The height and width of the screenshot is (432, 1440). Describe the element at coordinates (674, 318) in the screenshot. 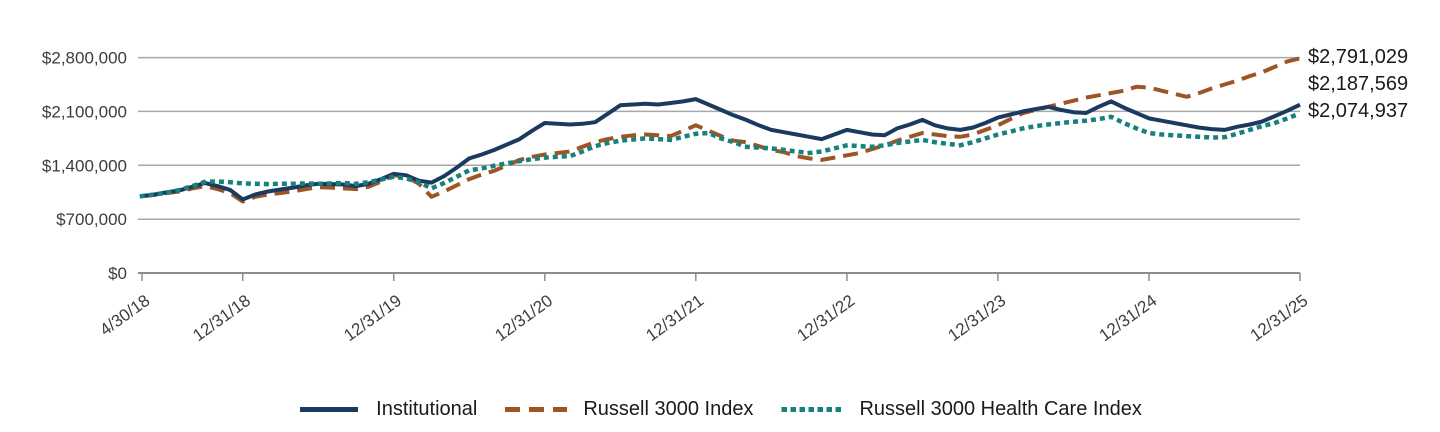

I see `x-axis-label: 12/31/21` at that location.